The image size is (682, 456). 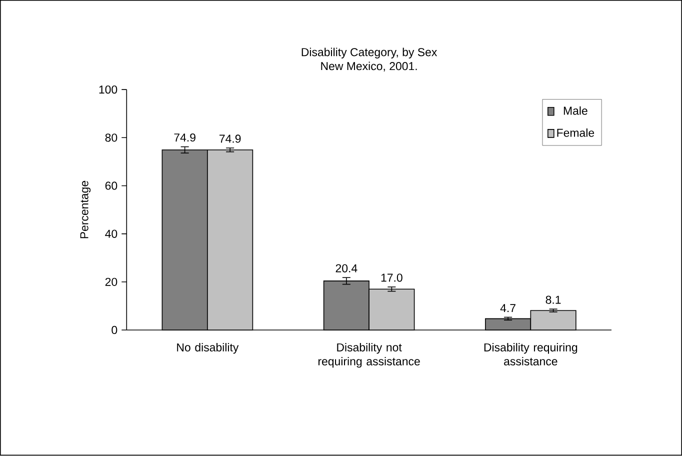 I want to click on chart-subtitle: New Mexico, 2001., so click(x=369, y=67).